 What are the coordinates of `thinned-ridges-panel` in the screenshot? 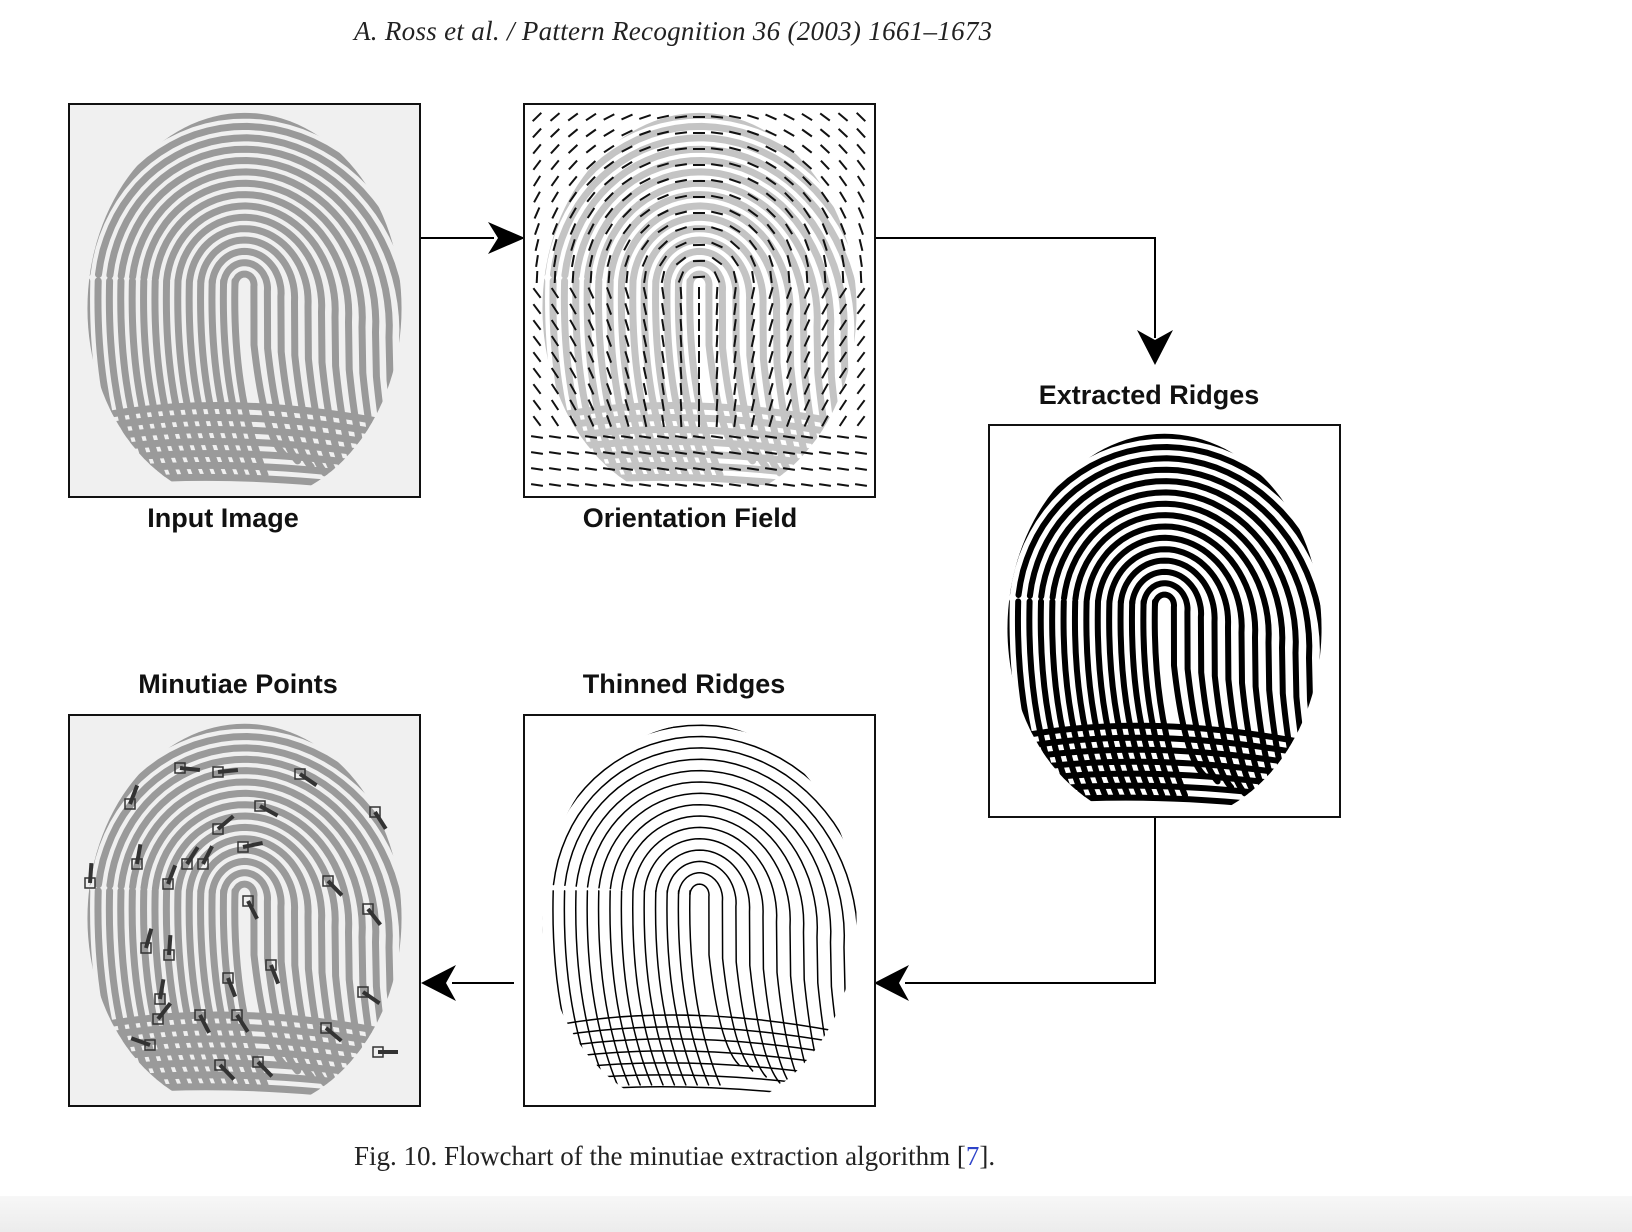 It's located at (699, 910).